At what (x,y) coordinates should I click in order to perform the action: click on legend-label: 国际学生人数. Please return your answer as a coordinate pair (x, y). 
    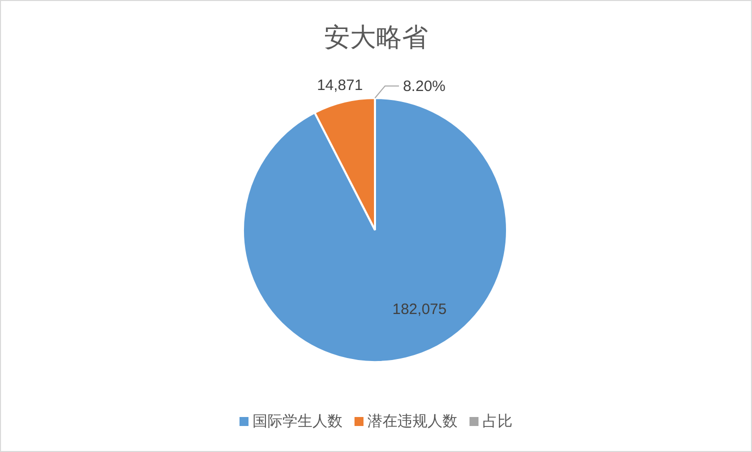
    Looking at the image, I should click on (297, 421).